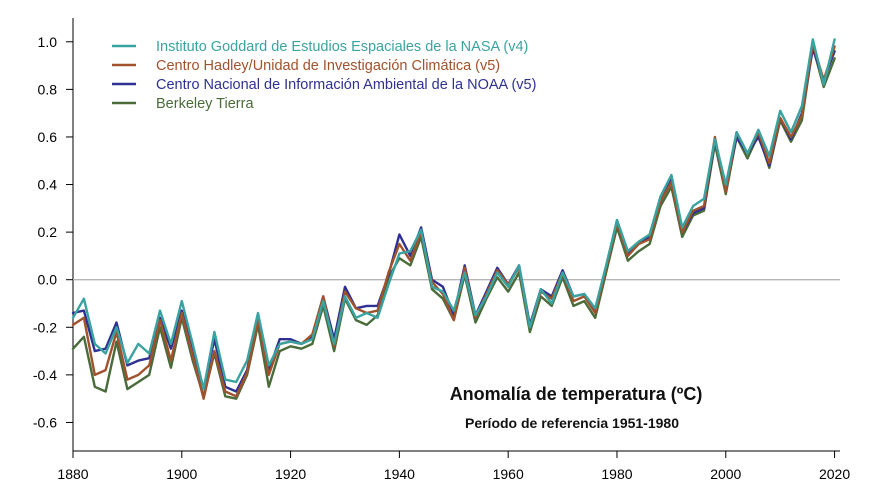 This screenshot has height=500, width=880. Describe the element at coordinates (572, 423) in the screenshot. I see `chart-subtitle: Período de referencia 1951-1980` at that location.